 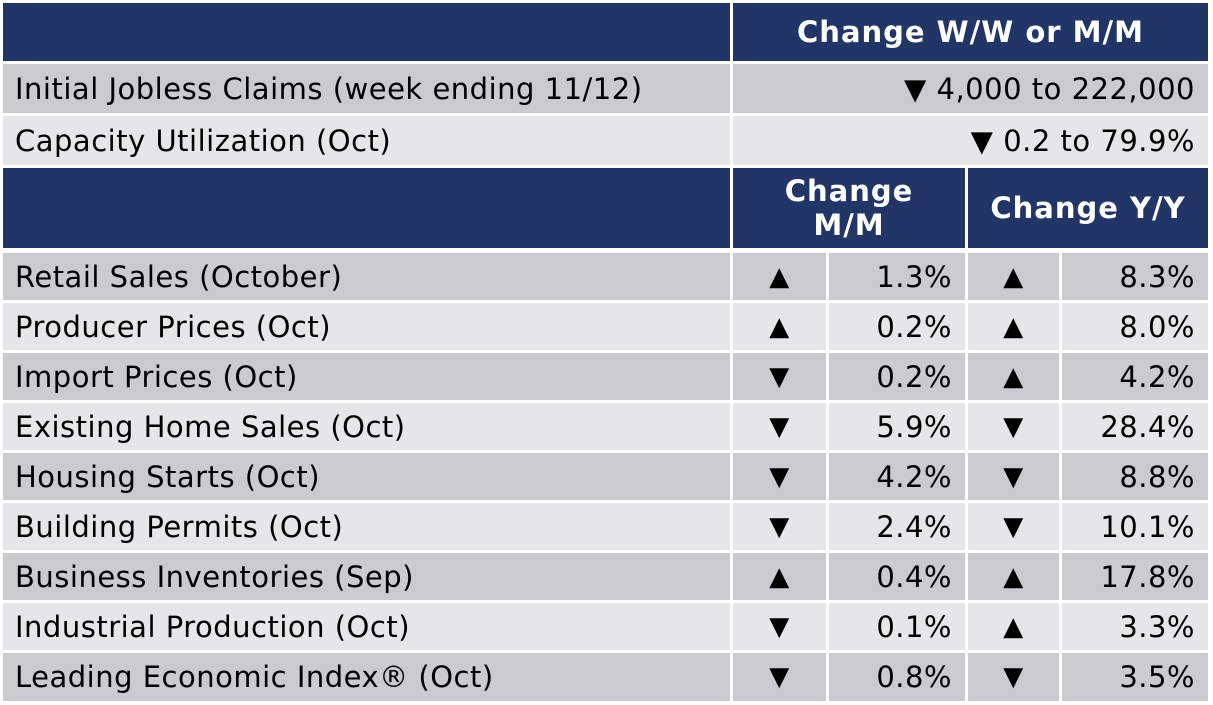 What do you see at coordinates (366, 626) in the screenshot?
I see `row-label: Industrial Production (Oct)` at bounding box center [366, 626].